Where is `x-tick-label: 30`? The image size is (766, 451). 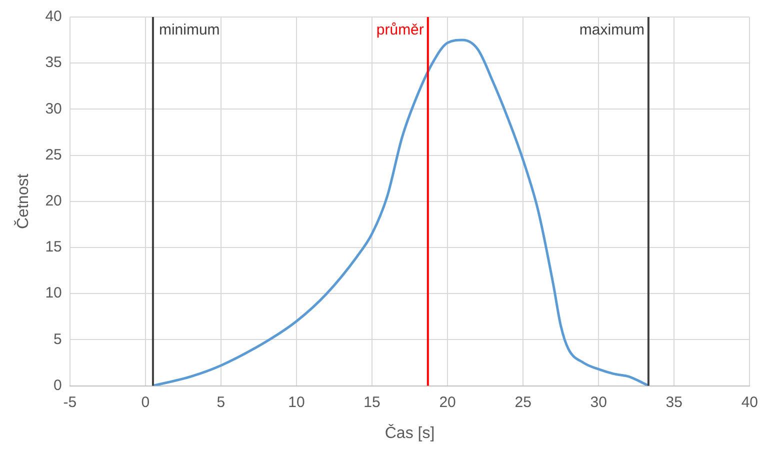 x-tick-label: 30 is located at coordinates (598, 402).